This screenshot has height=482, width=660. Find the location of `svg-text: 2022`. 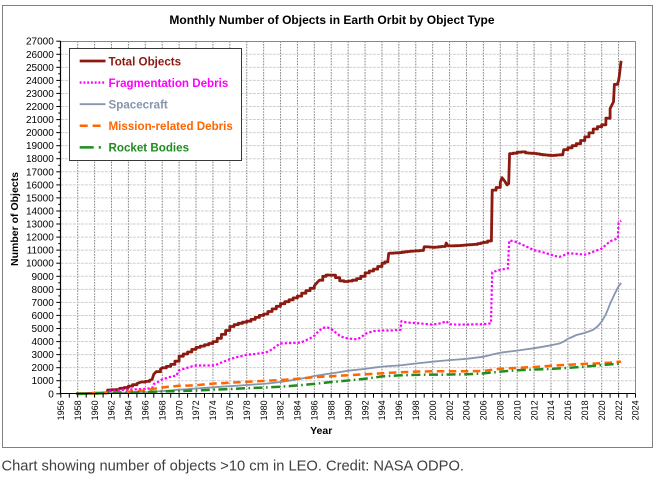

svg-text: 2022 is located at coordinates (619, 410).